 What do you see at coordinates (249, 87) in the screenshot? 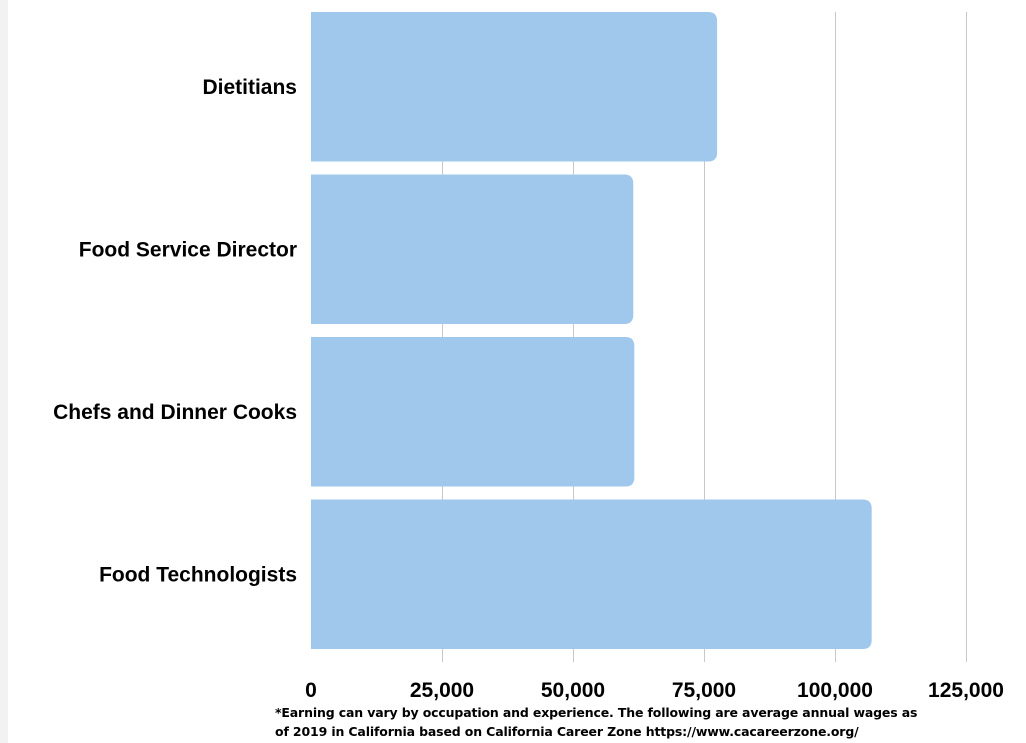
I see `category-label: Dietitians` at bounding box center [249, 87].